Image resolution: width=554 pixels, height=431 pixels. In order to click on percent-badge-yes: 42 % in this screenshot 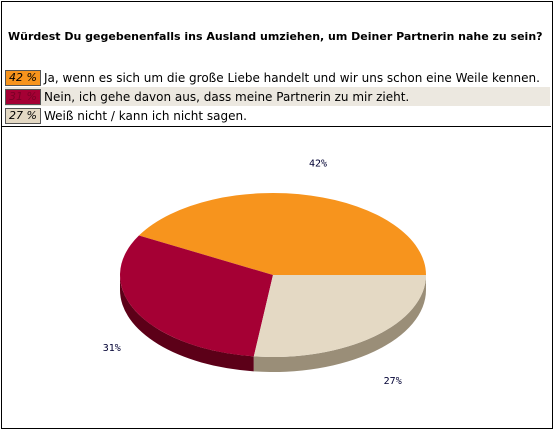, I will do `click(23, 77)`.